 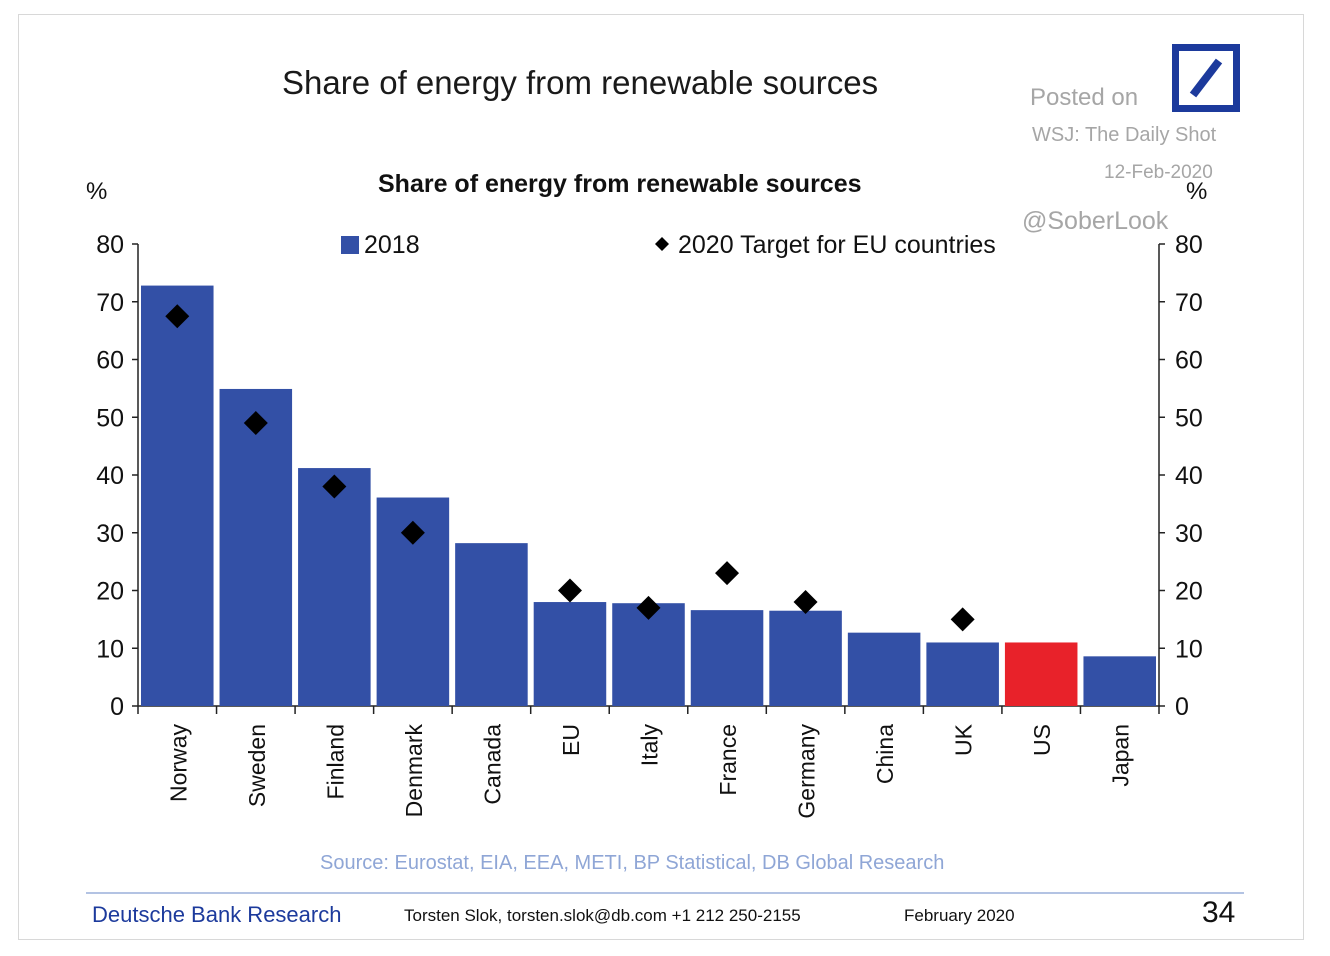 I want to click on x-label-italy: Italy, so click(x=650, y=745).